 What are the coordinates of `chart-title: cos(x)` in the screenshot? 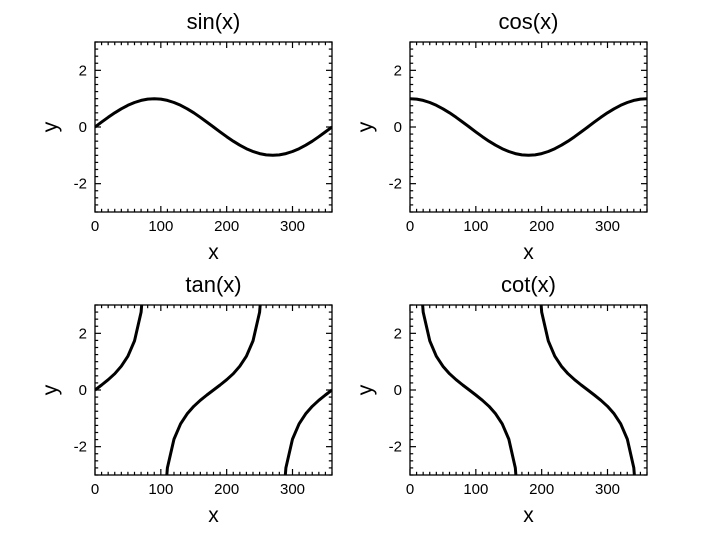 It's located at (529, 21).